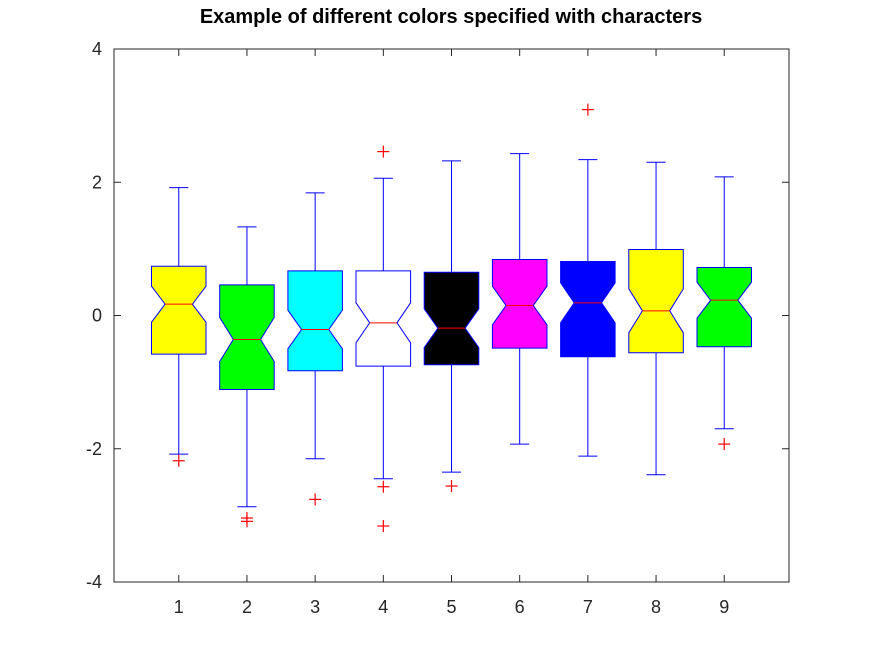 The image size is (872, 654). Describe the element at coordinates (97, 49) in the screenshot. I see `y-tick-label: 4` at that location.